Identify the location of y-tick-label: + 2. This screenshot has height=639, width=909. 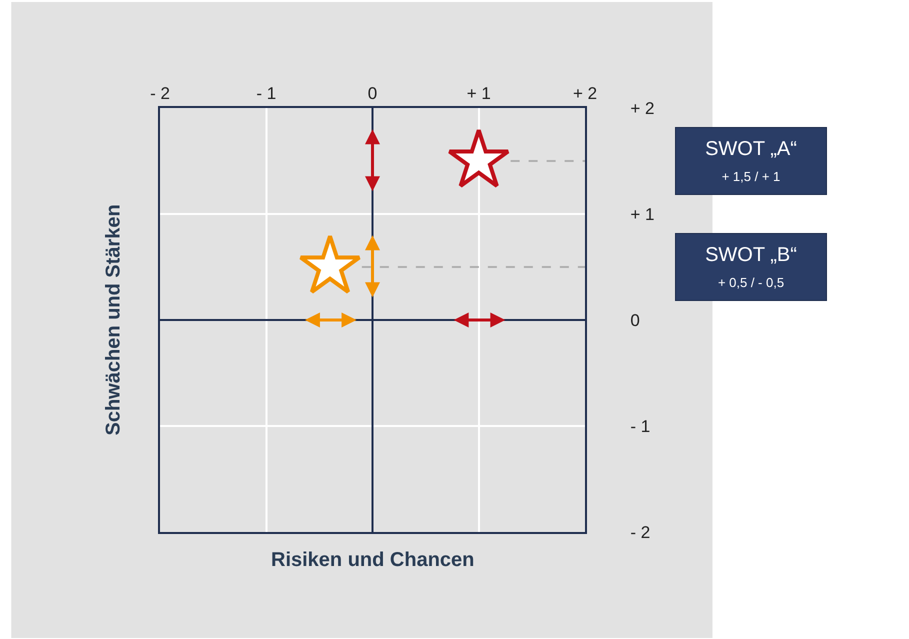
(642, 108).